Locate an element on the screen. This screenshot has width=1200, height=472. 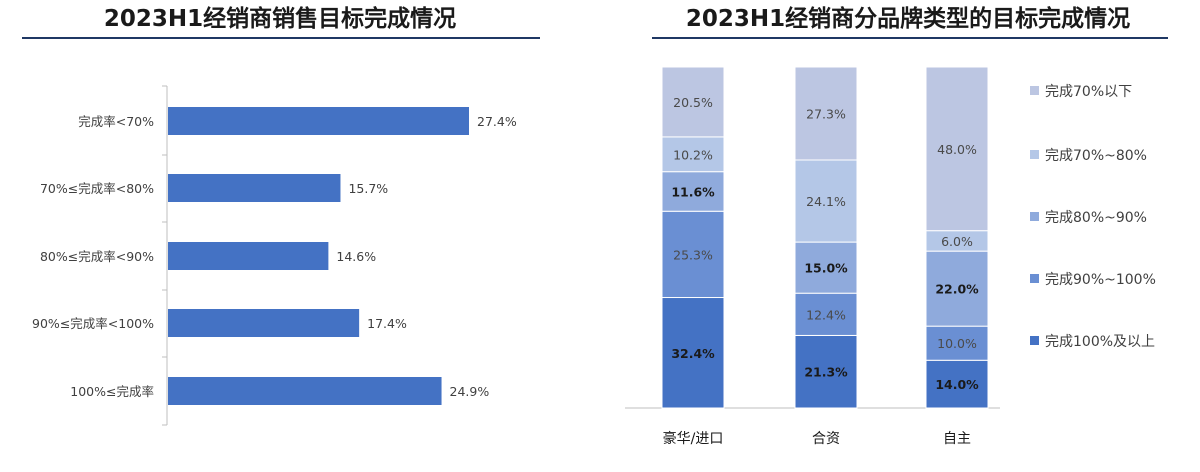
segment-label: 48.0% is located at coordinates (957, 149).